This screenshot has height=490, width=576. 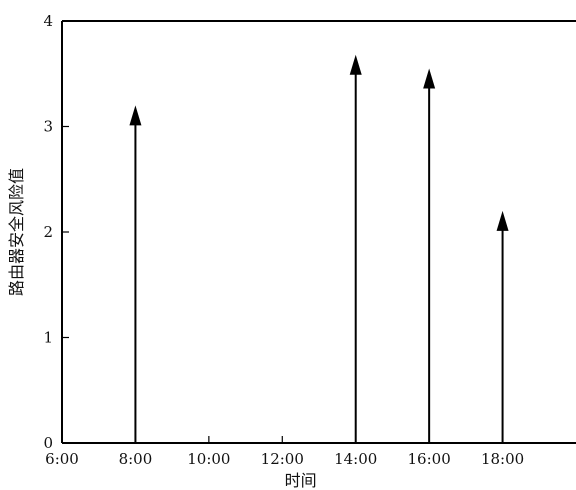 I want to click on x-tick-label: 10:00, so click(x=208, y=459).